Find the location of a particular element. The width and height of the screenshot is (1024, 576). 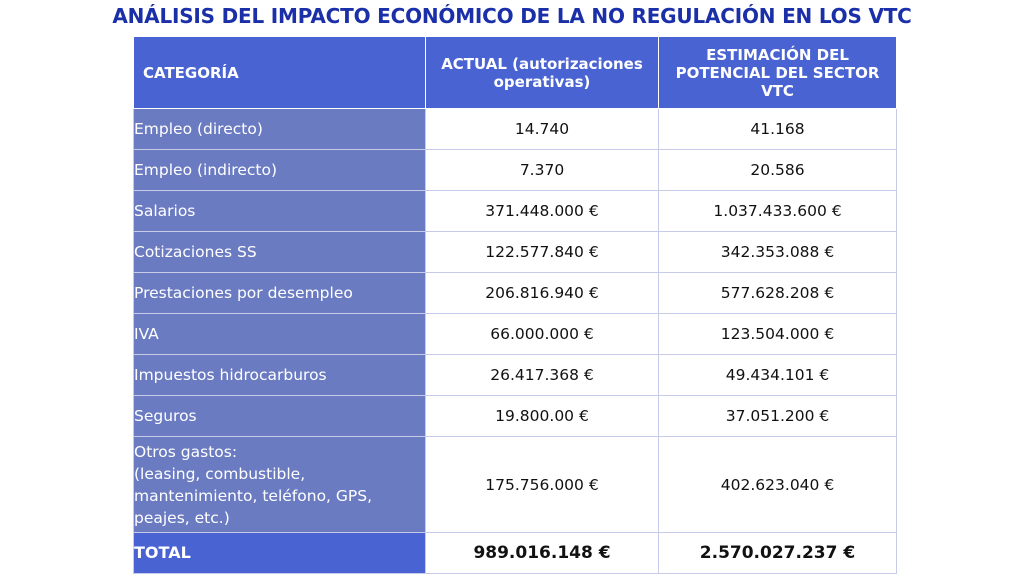

header-actual-line2: operativas) is located at coordinates (542, 81).